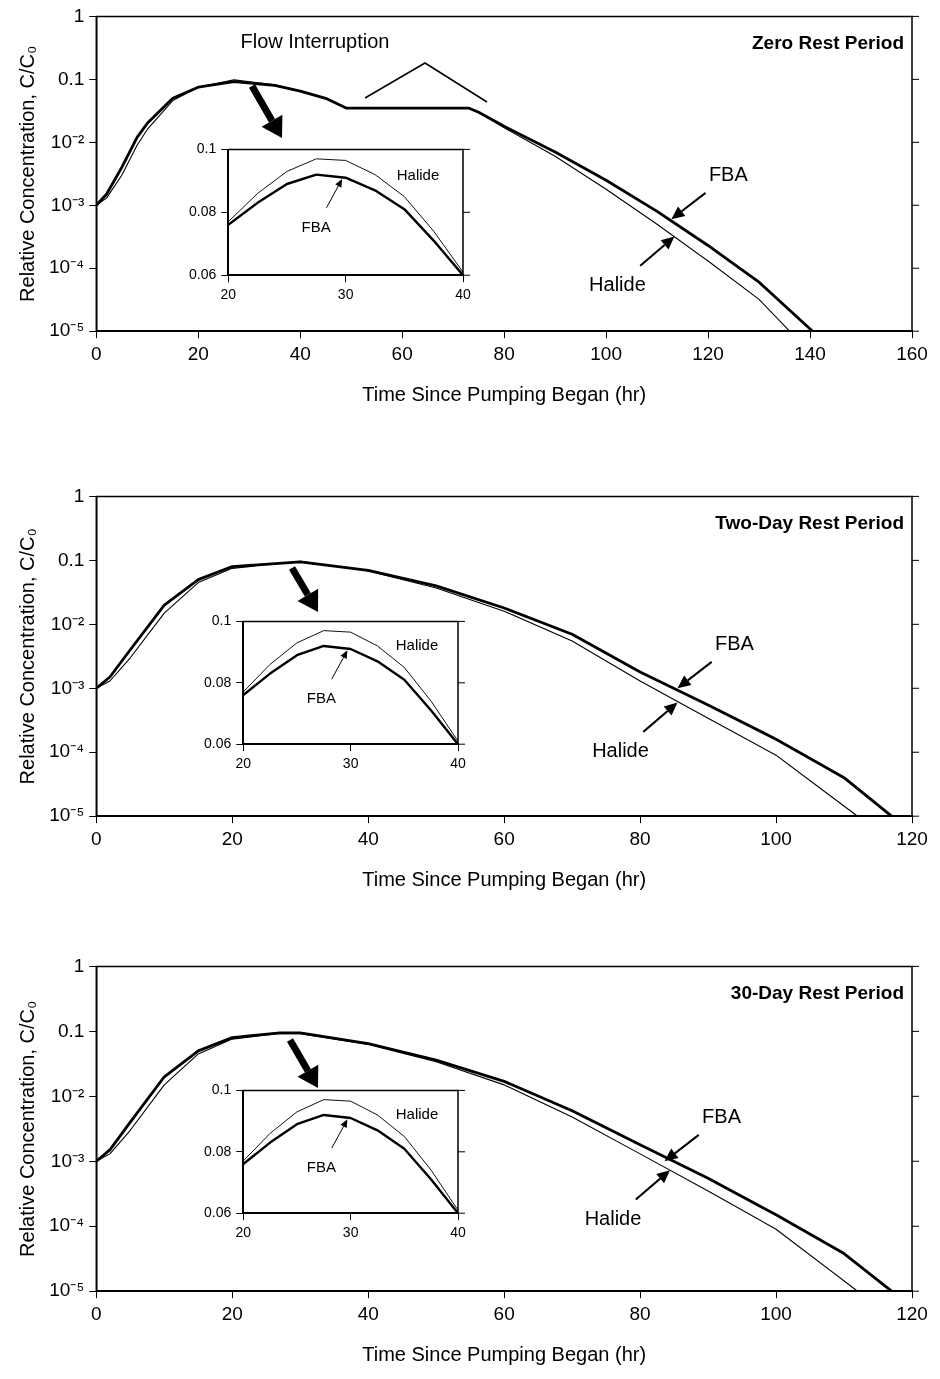 The height and width of the screenshot is (1379, 940). What do you see at coordinates (315, 41) in the screenshot?
I see `annotation: Flow Interruption` at bounding box center [315, 41].